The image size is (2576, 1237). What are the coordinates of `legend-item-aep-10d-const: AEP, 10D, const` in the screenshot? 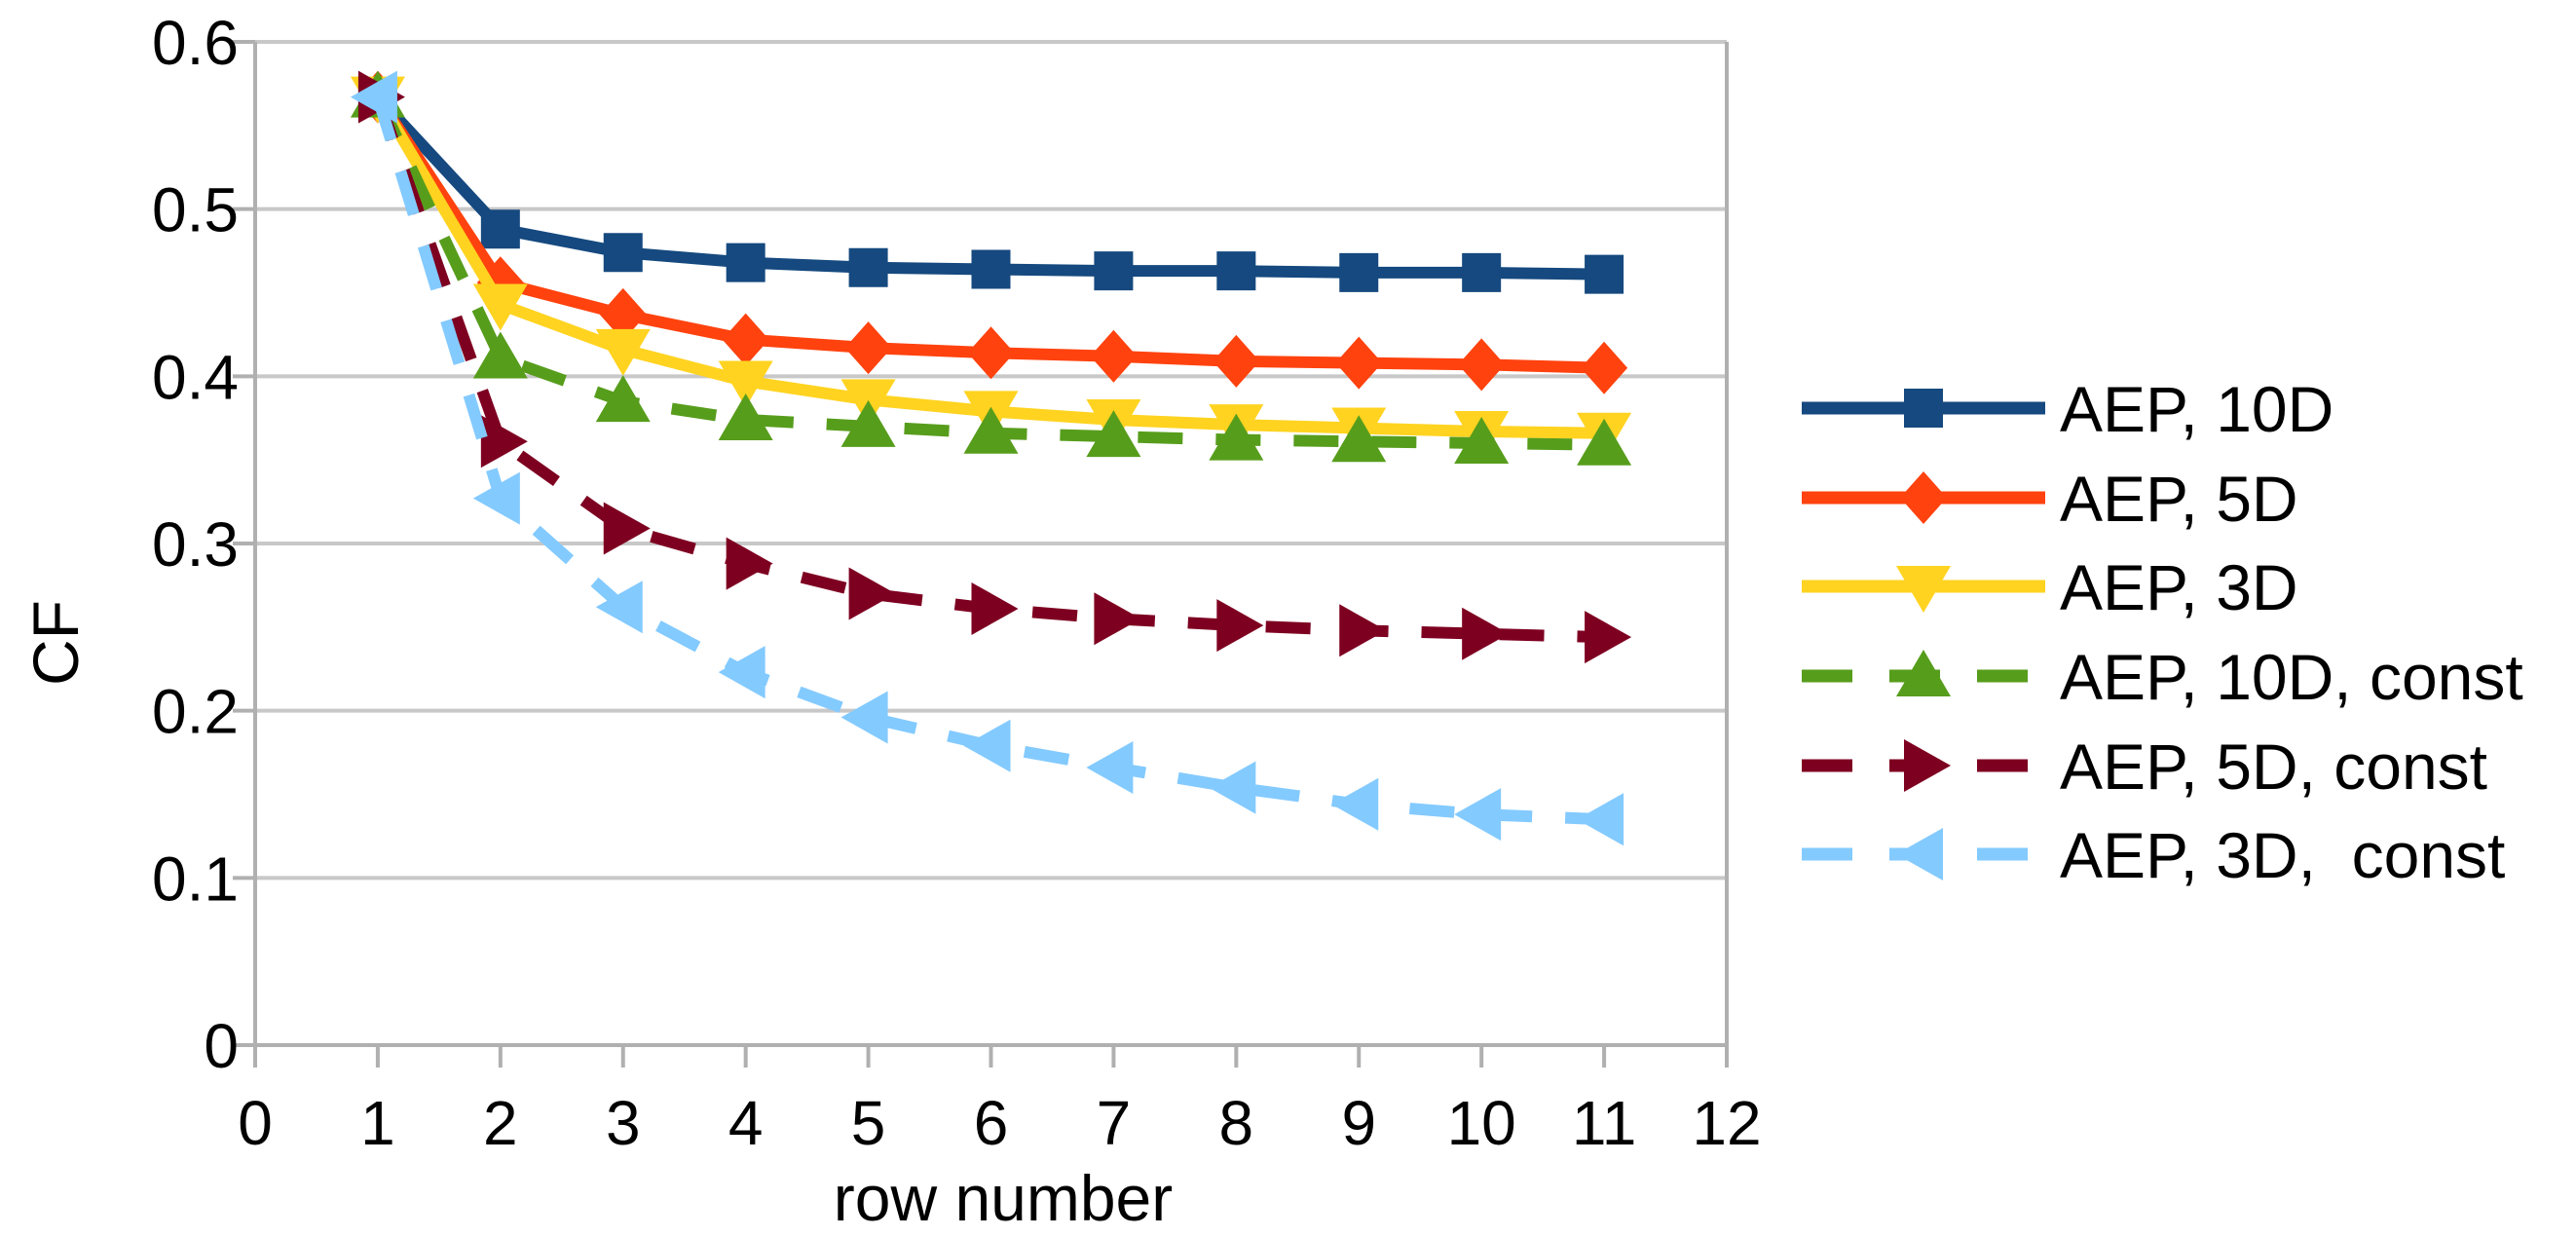 It's located at (2162, 677).